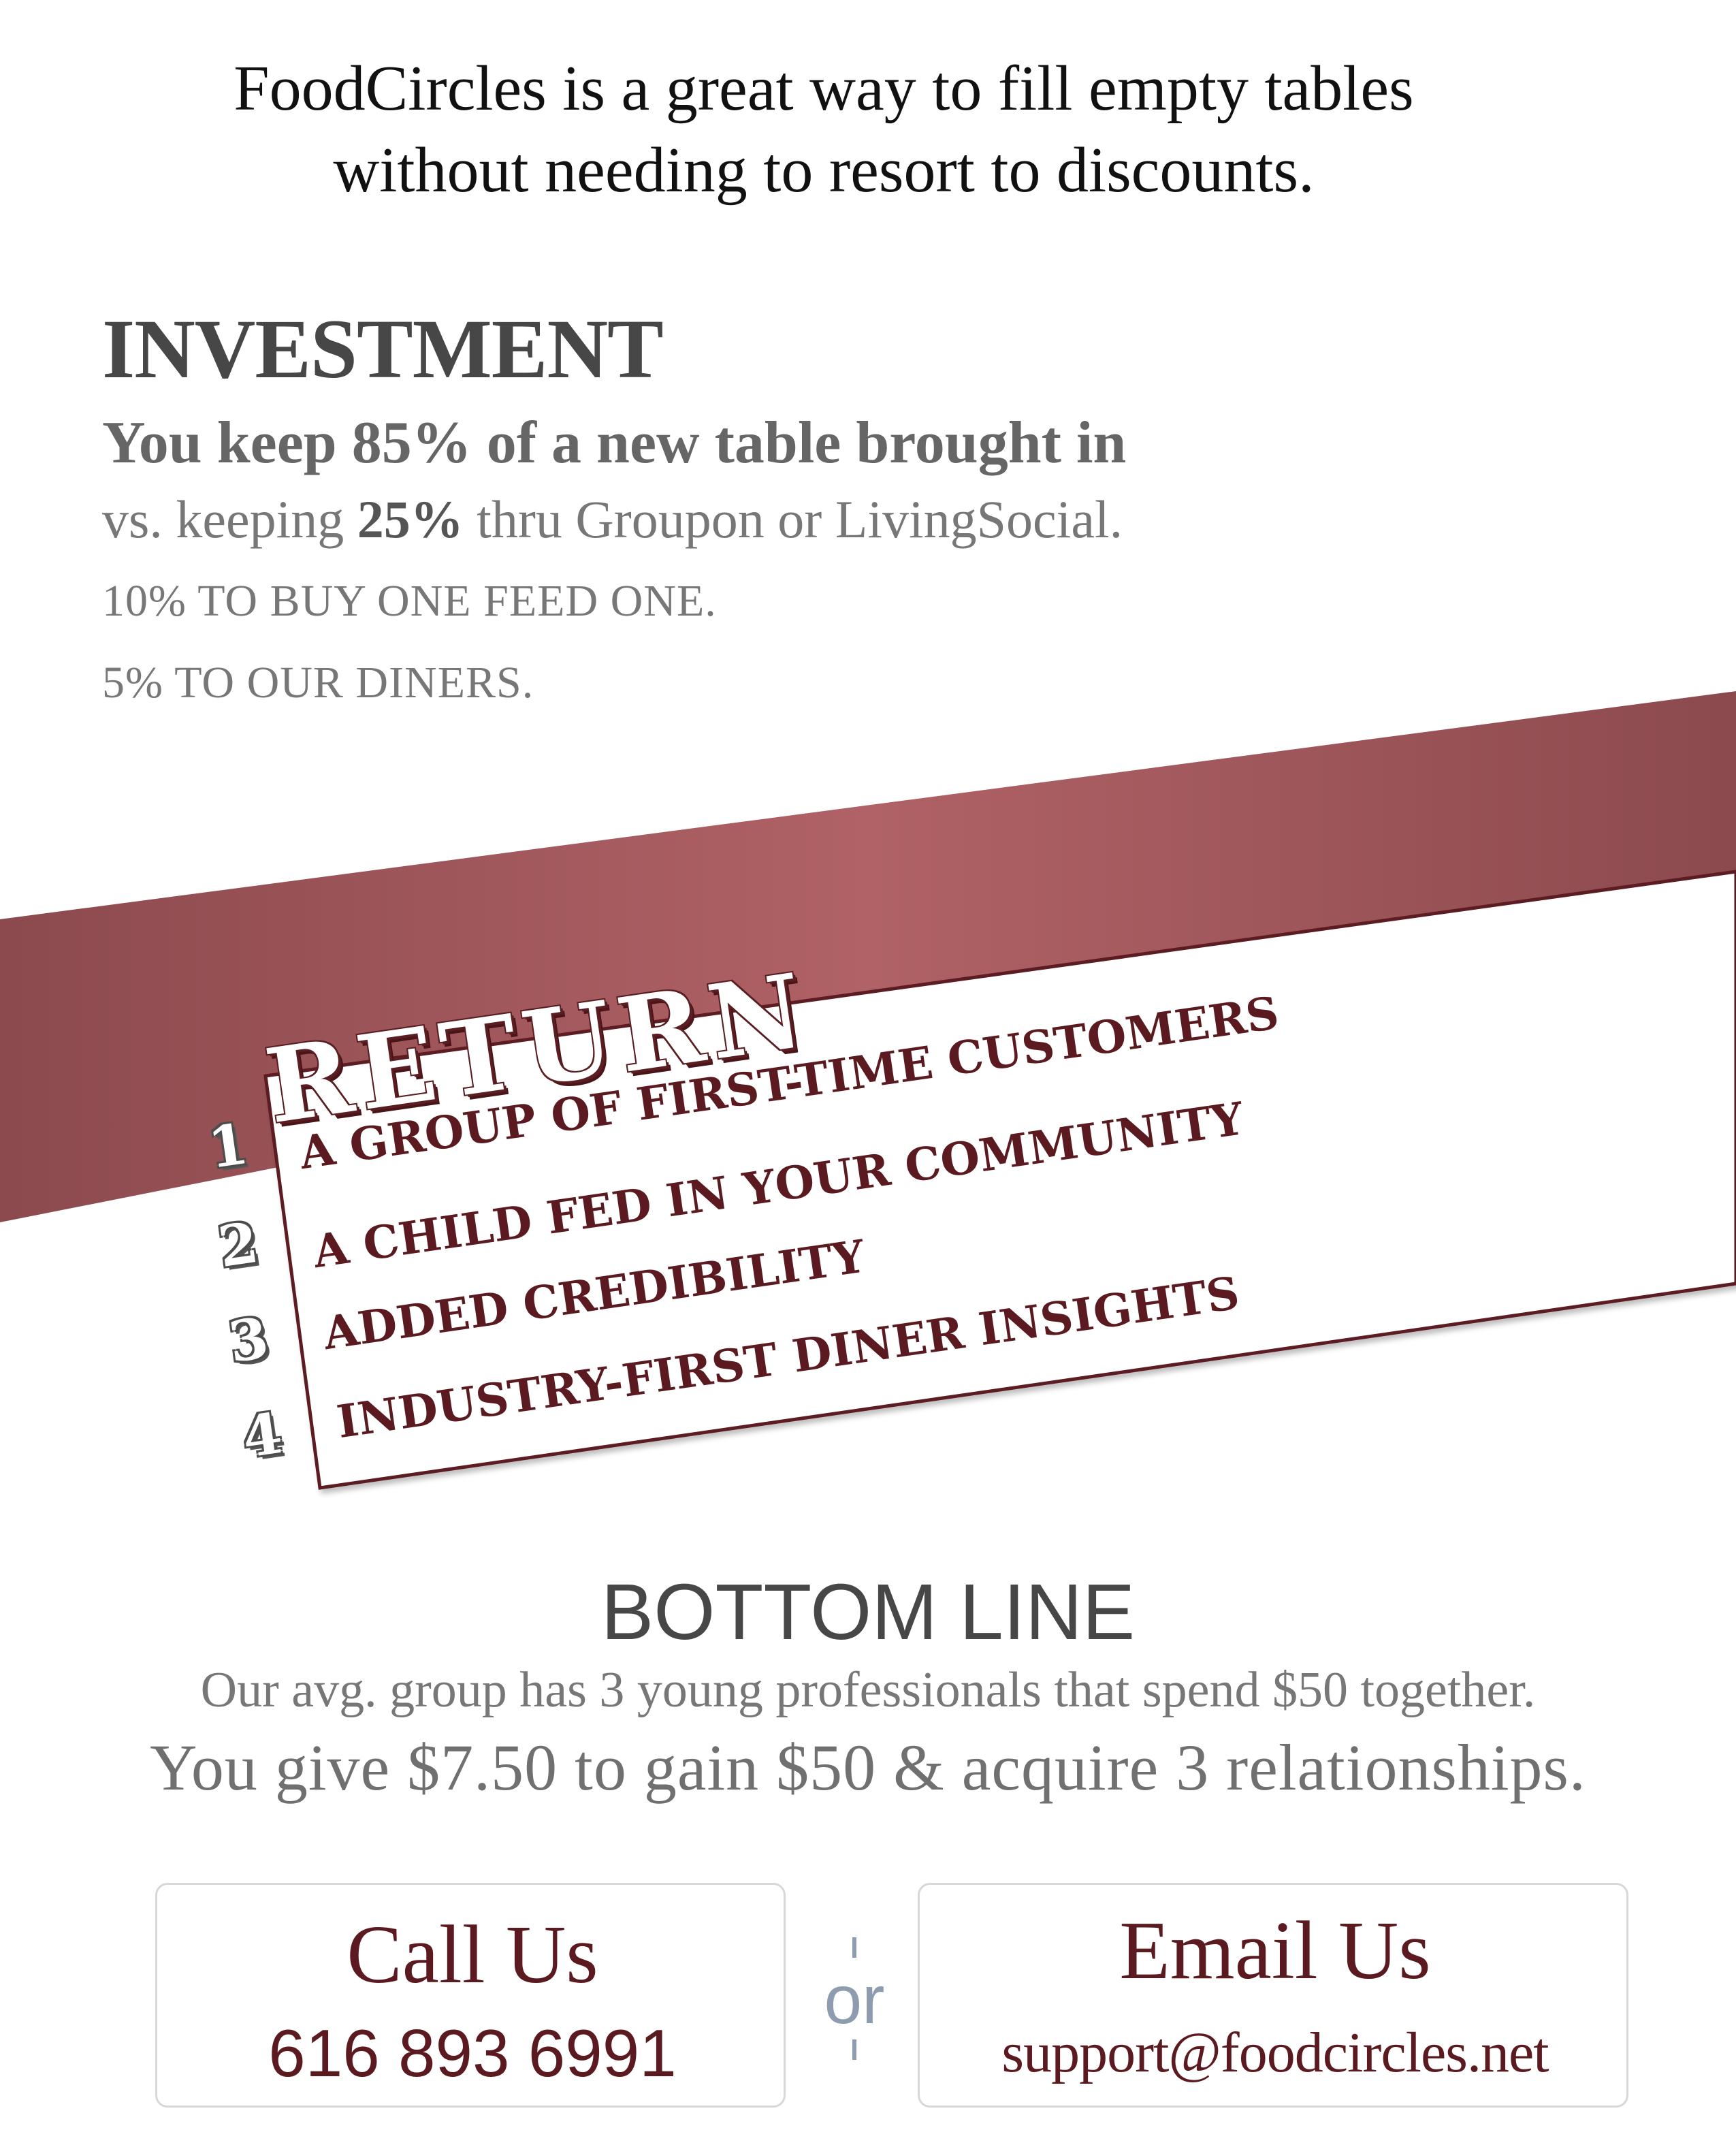  What do you see at coordinates (318, 683) in the screenshot?
I see `investment-diners-line: 5% TO OUR DINERS.` at bounding box center [318, 683].